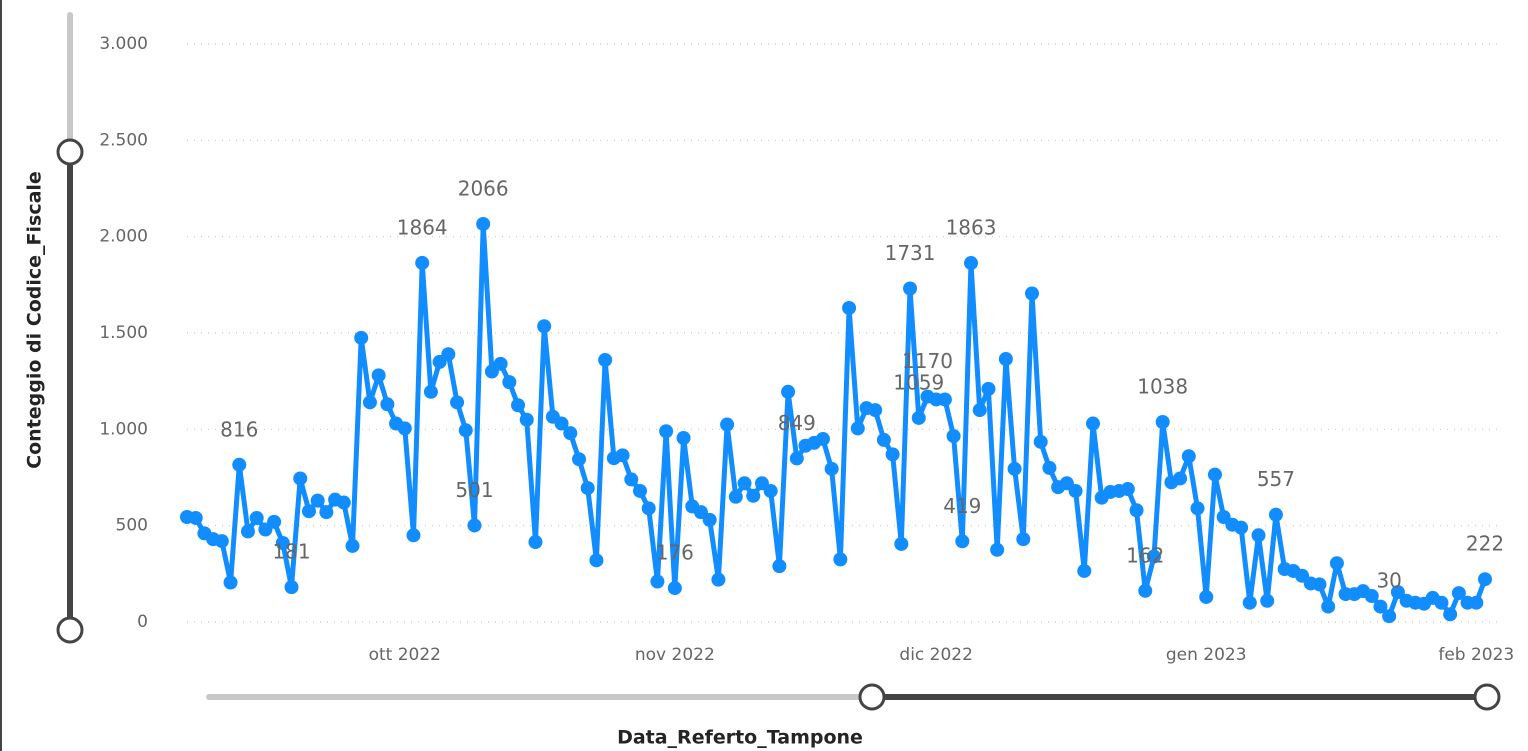 The image size is (1528, 751). I want to click on data-label: 419, so click(962, 506).